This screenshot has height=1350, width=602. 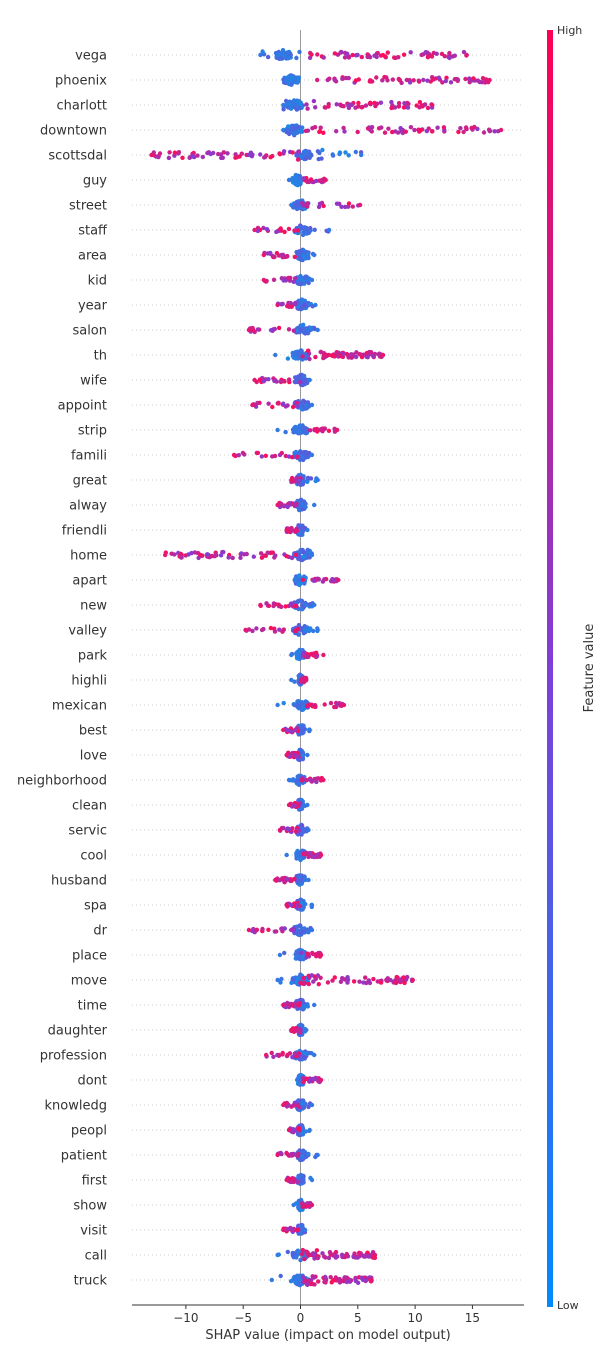 I want to click on feature-label-time: time, so click(x=92, y=1006).